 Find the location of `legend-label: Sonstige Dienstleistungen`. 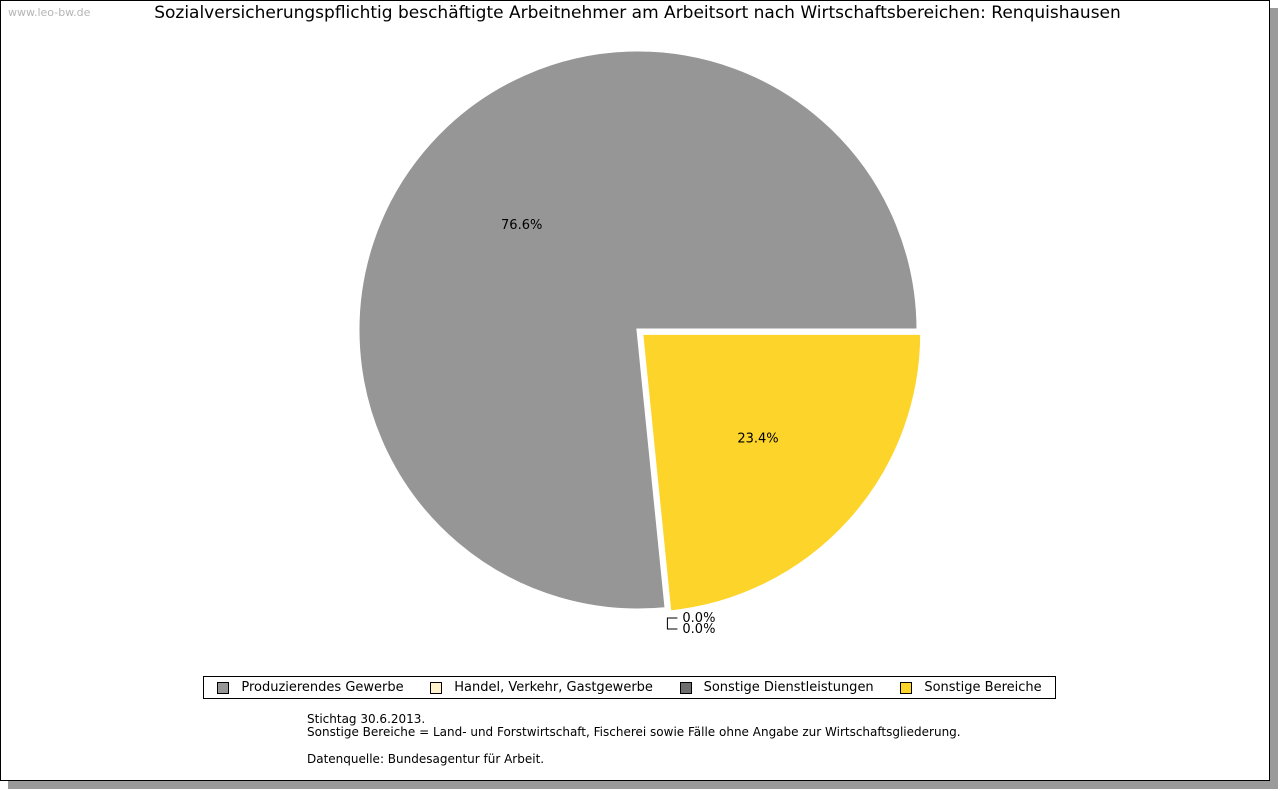

legend-label: Sonstige Dienstleistungen is located at coordinates (788, 687).